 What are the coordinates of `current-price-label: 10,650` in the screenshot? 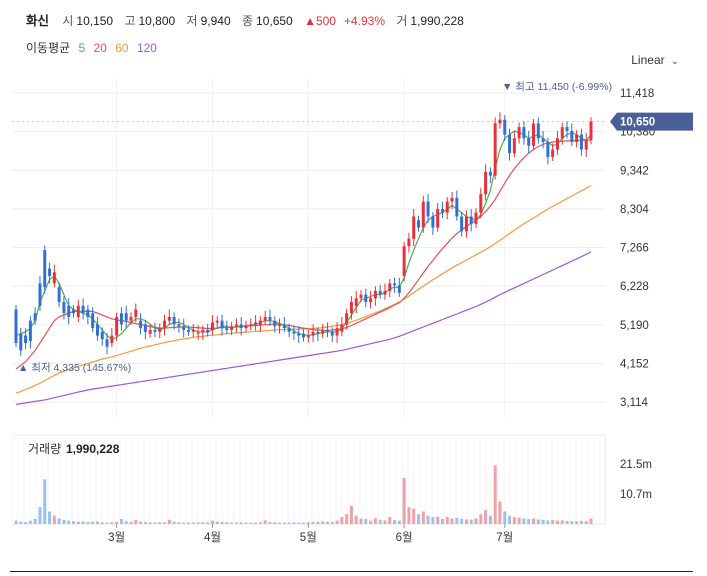 It's located at (637, 123).